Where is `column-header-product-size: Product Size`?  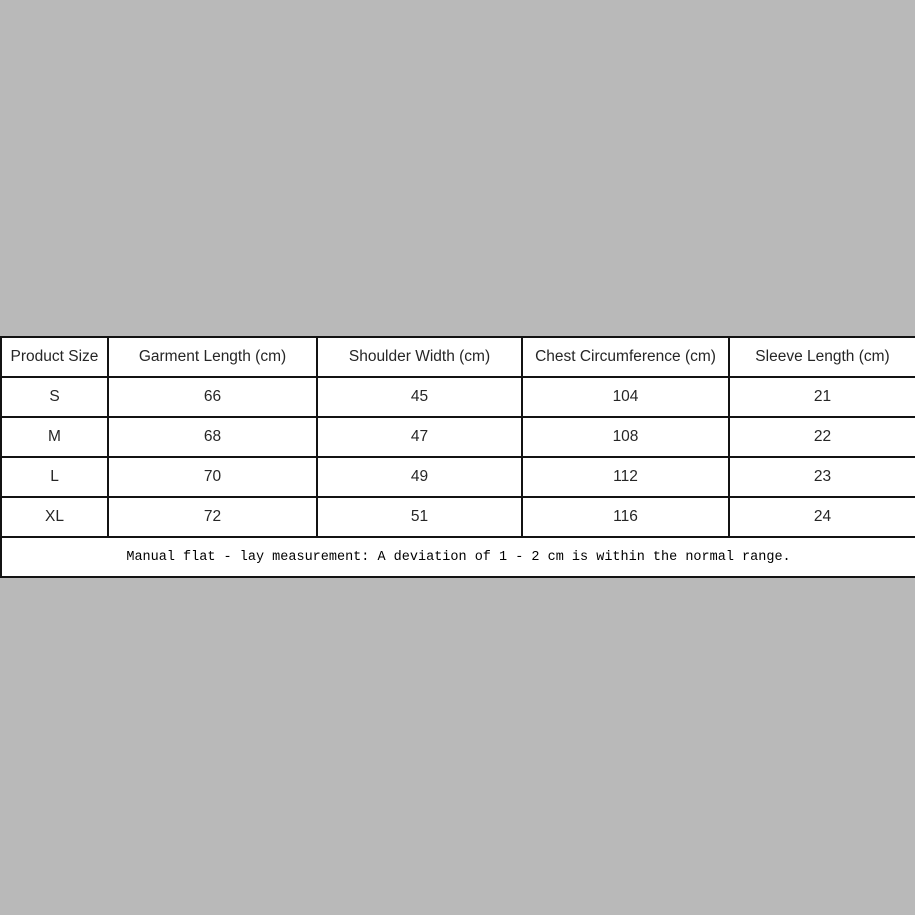 column-header-product-size: Product Size is located at coordinates (54, 357).